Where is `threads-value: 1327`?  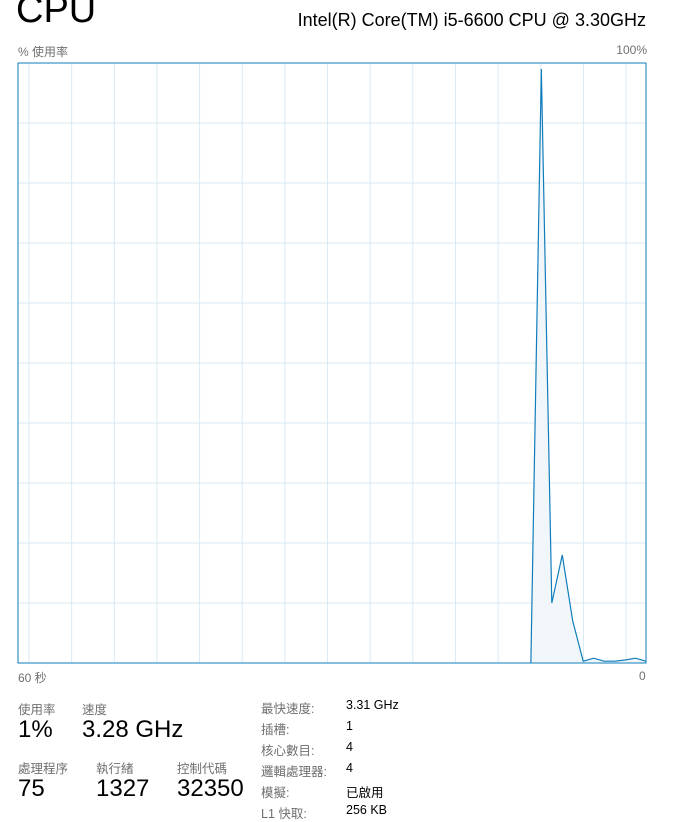 threads-value: 1327 is located at coordinates (122, 789).